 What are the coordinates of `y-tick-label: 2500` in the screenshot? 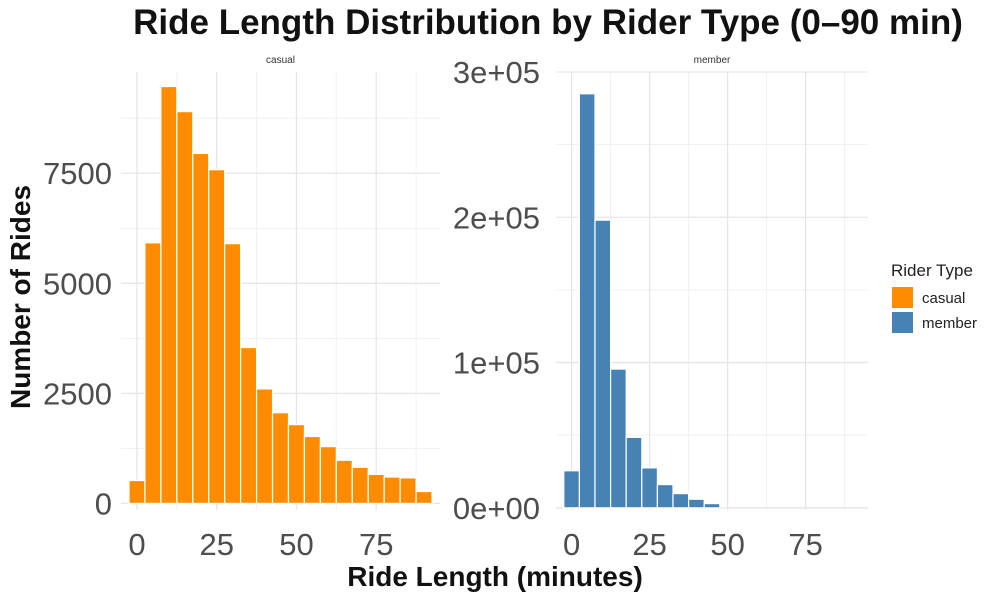 It's located at (77, 393).